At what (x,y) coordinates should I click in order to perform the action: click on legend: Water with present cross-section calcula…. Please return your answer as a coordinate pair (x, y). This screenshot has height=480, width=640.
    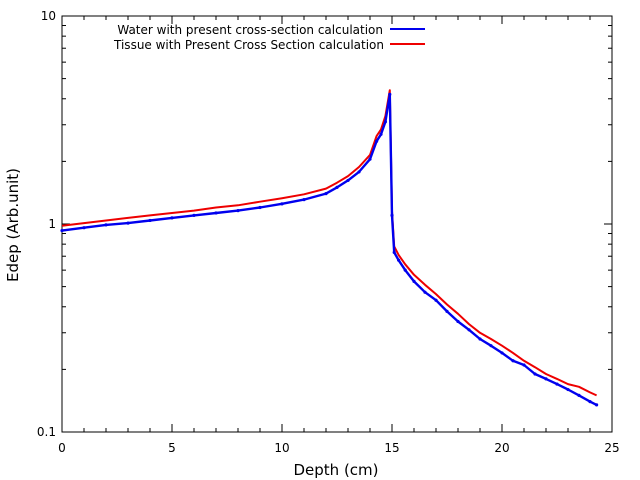
    Looking at the image, I should click on (269, 37).